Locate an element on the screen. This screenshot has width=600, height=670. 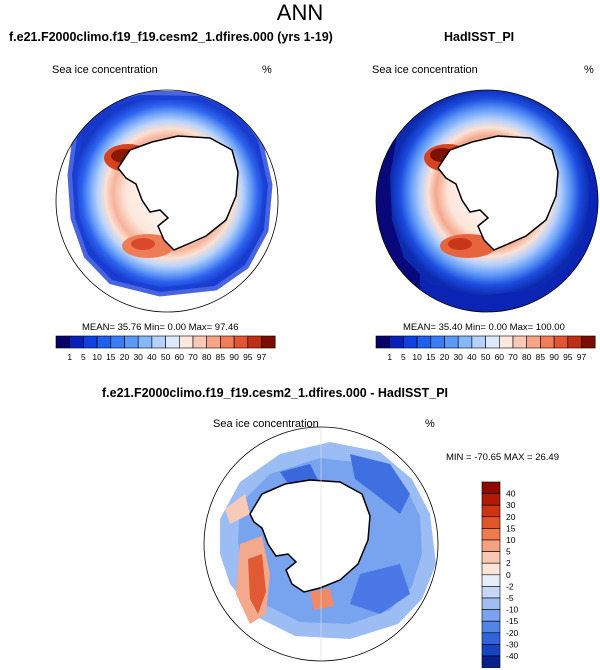
panel1-colorbar: 1 5 10 15 20 30 40 50 60 70 80 85 90 95 97 is located at coordinates (165, 348).